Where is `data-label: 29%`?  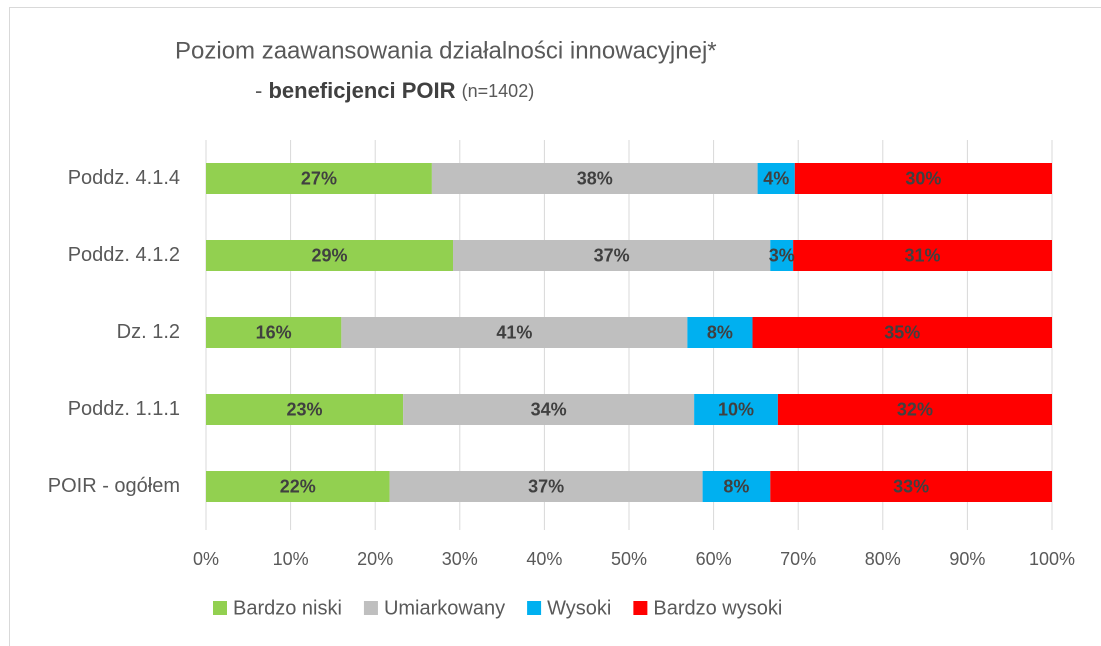
data-label: 29% is located at coordinates (330, 255).